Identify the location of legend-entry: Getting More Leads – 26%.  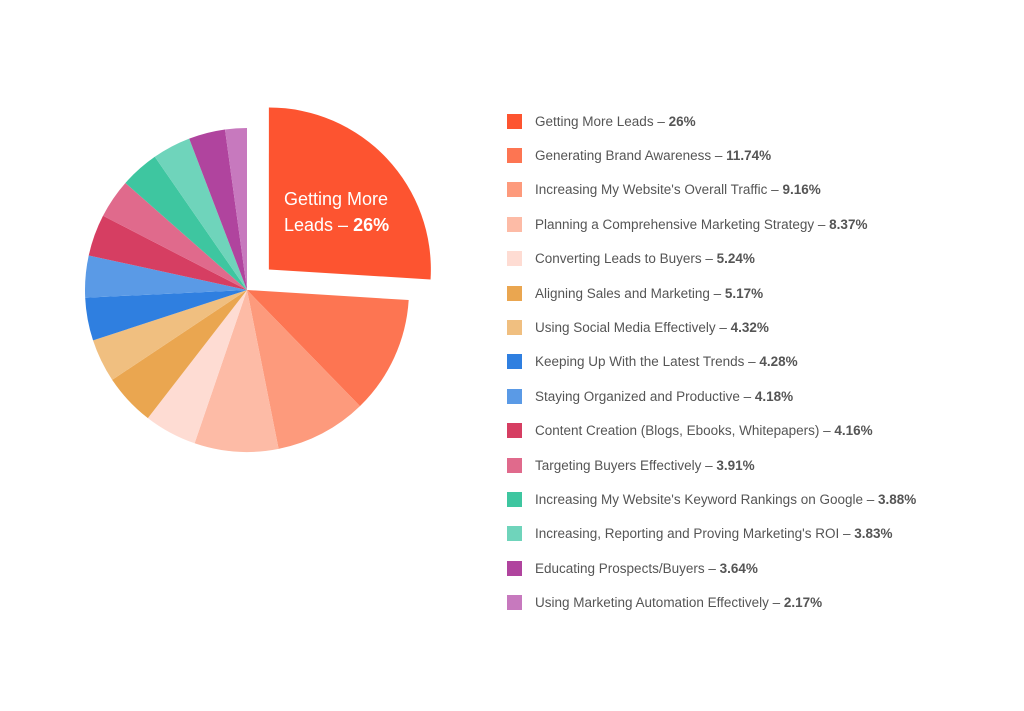
(711, 121).